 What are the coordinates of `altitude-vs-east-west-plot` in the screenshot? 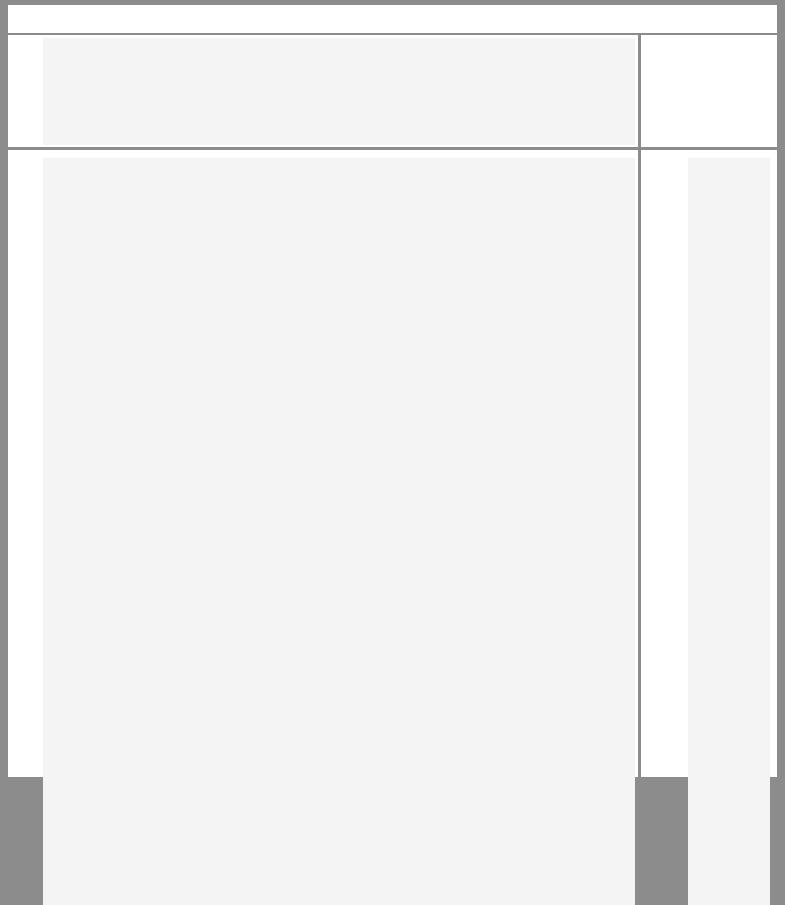 It's located at (339, 91).